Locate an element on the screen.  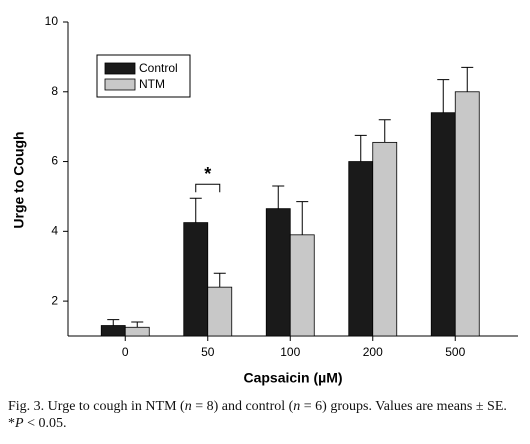
x-tick-label: 100 is located at coordinates (290, 352).